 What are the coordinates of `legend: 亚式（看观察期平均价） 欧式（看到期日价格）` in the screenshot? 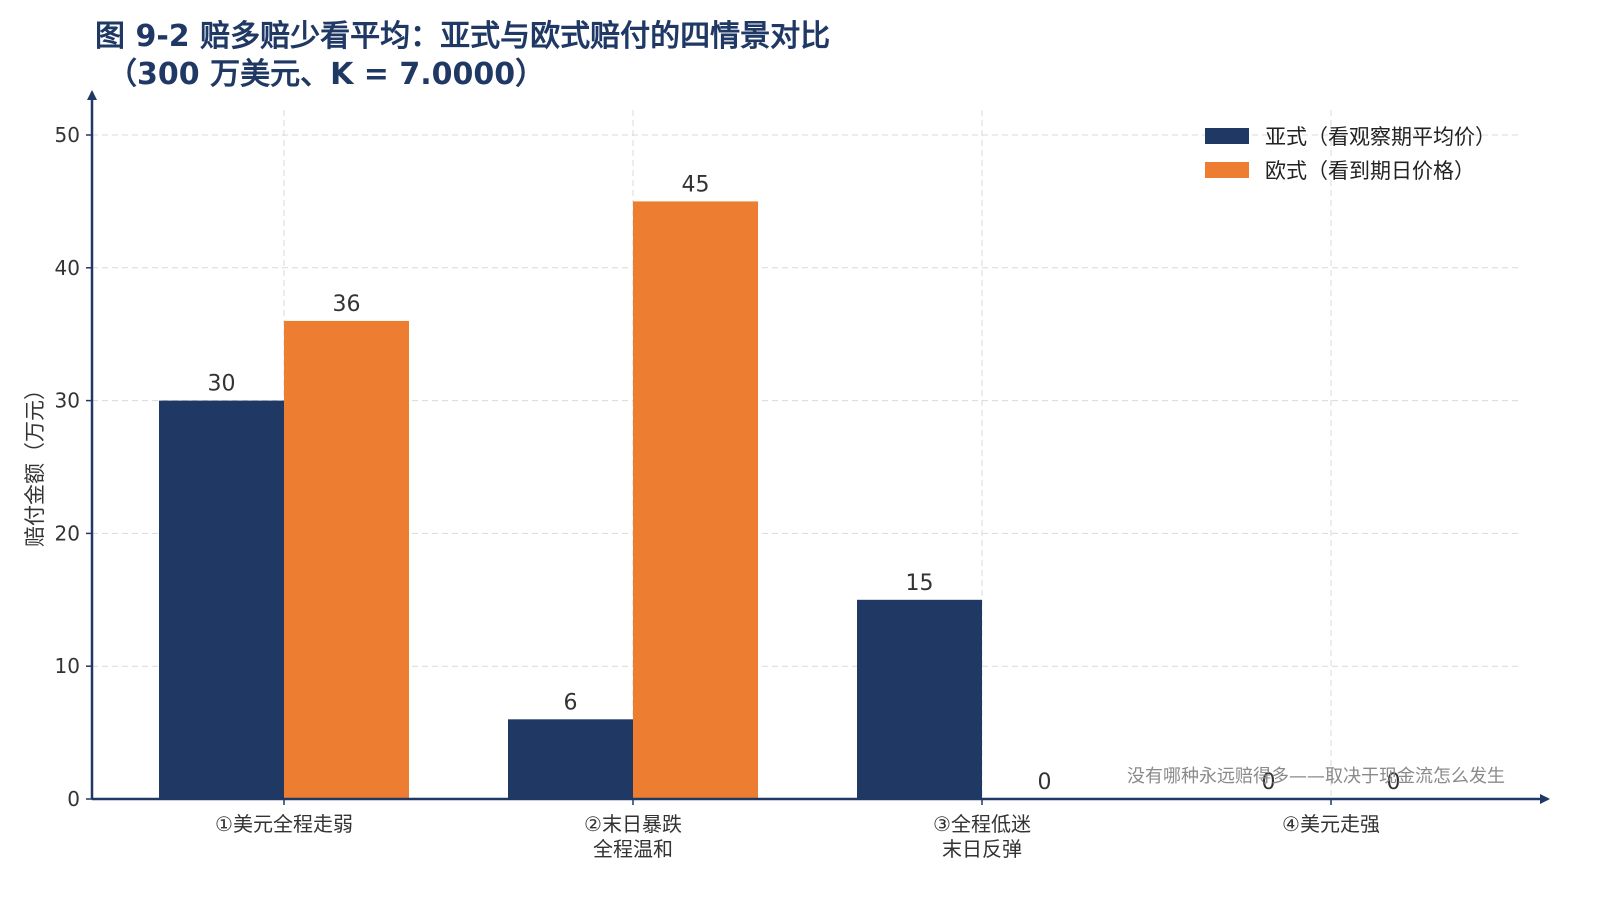 It's located at (1350, 154).